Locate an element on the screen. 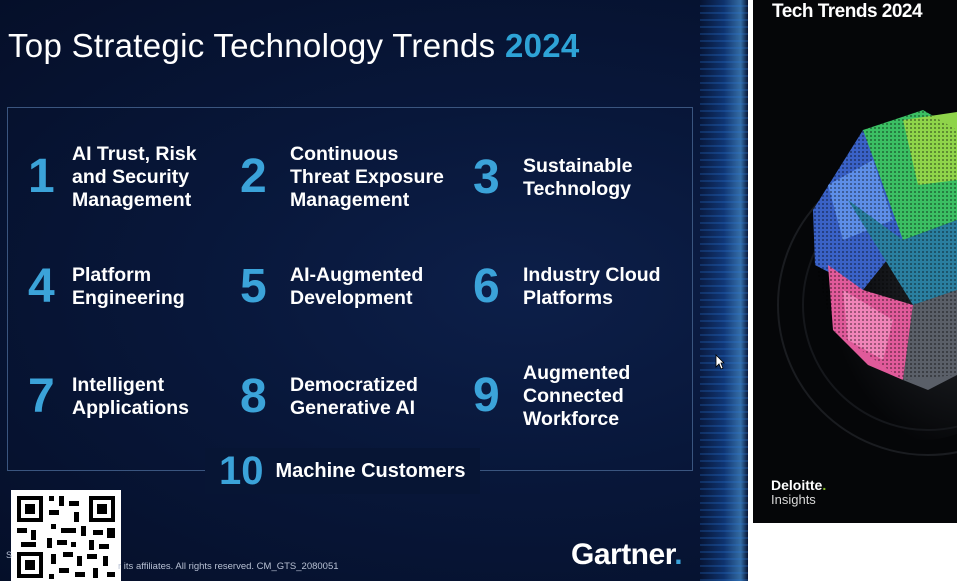 This screenshot has height=581, width=957. trend-item-9: 9 Augmented Connected Workforce is located at coordinates (551, 396).